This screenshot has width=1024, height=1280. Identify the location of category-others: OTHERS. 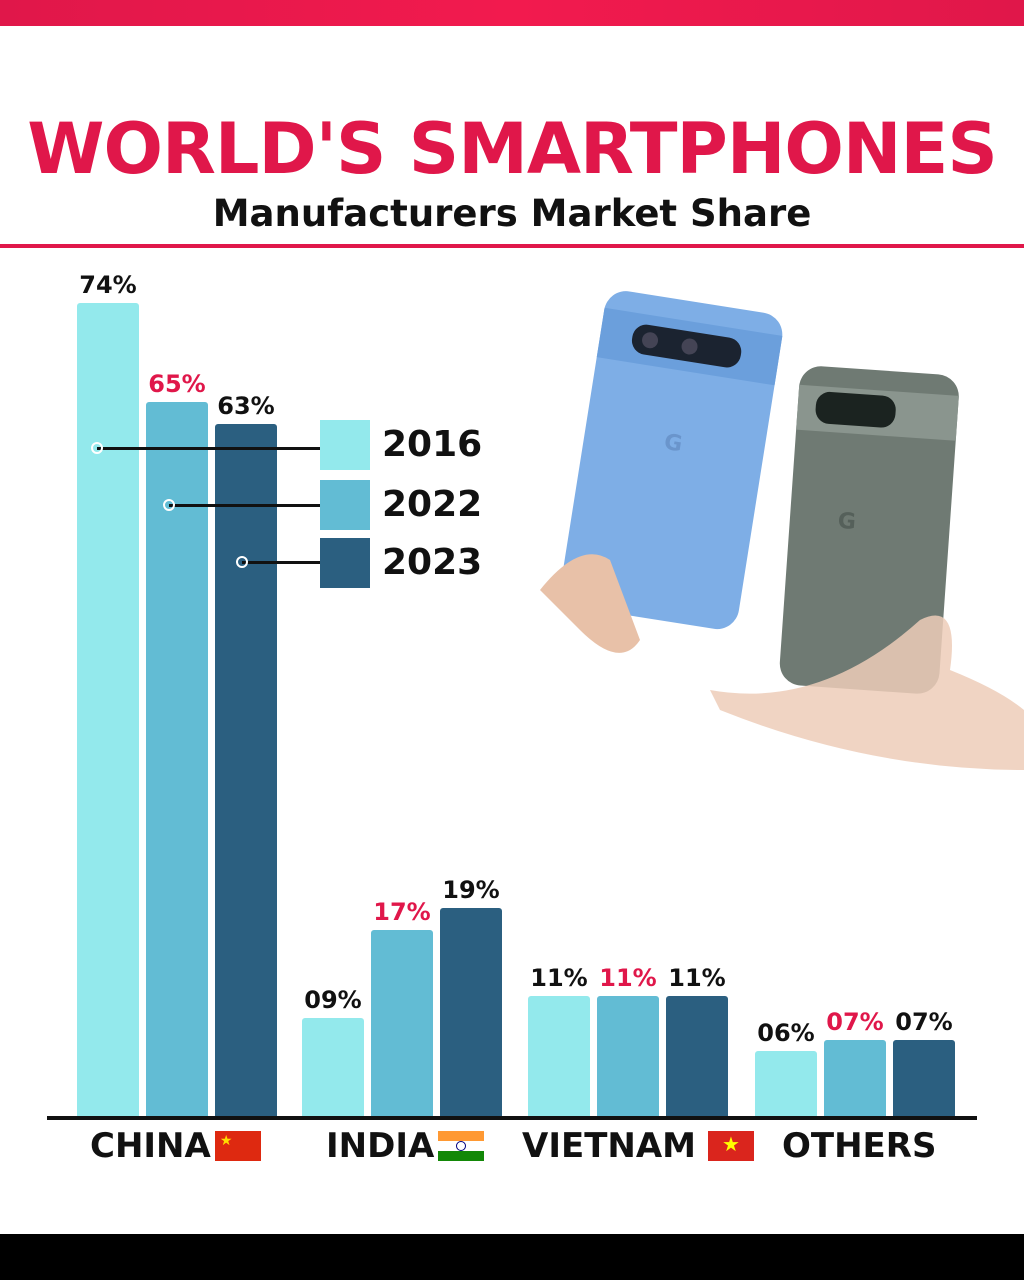
(859, 1146).